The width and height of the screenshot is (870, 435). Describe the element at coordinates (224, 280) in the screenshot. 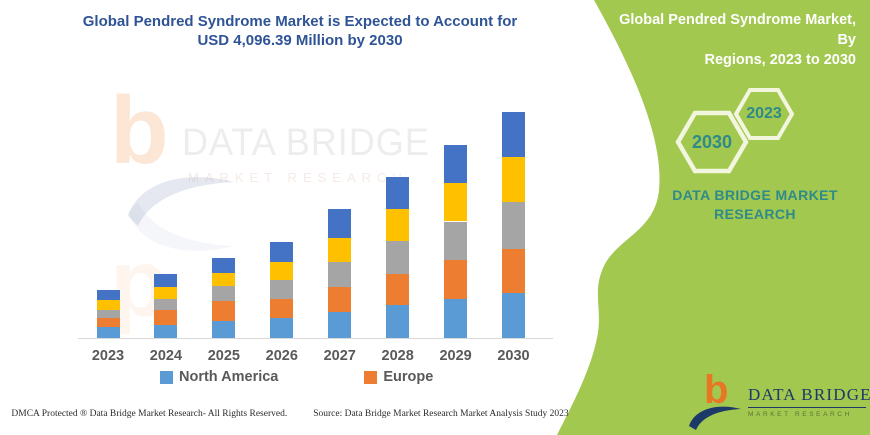

I see `bar-segment-2025-unlabeled-yellow-` at that location.